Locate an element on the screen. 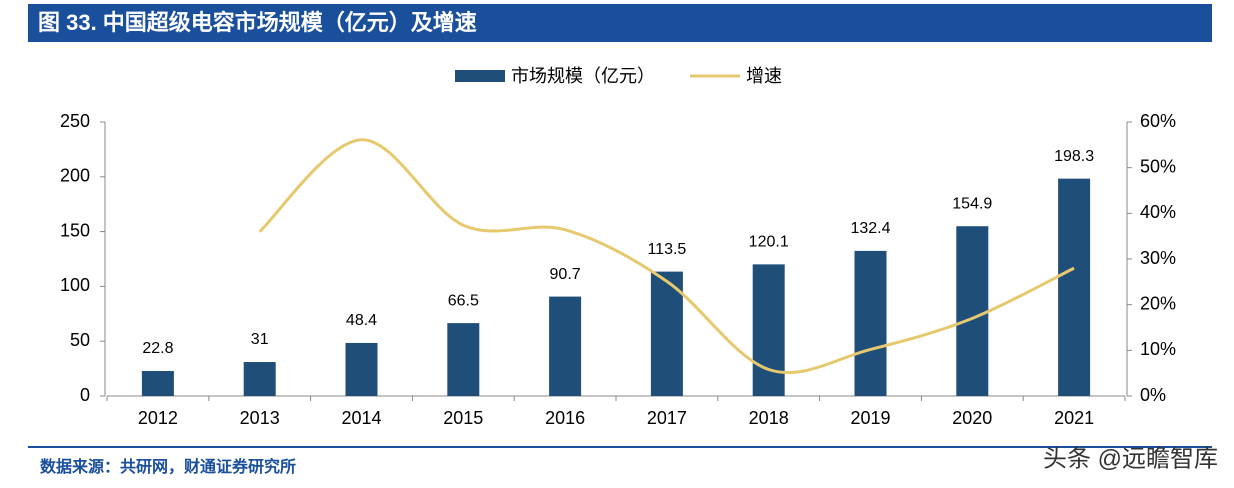  y-tick-label: 200 is located at coordinates (75, 176).